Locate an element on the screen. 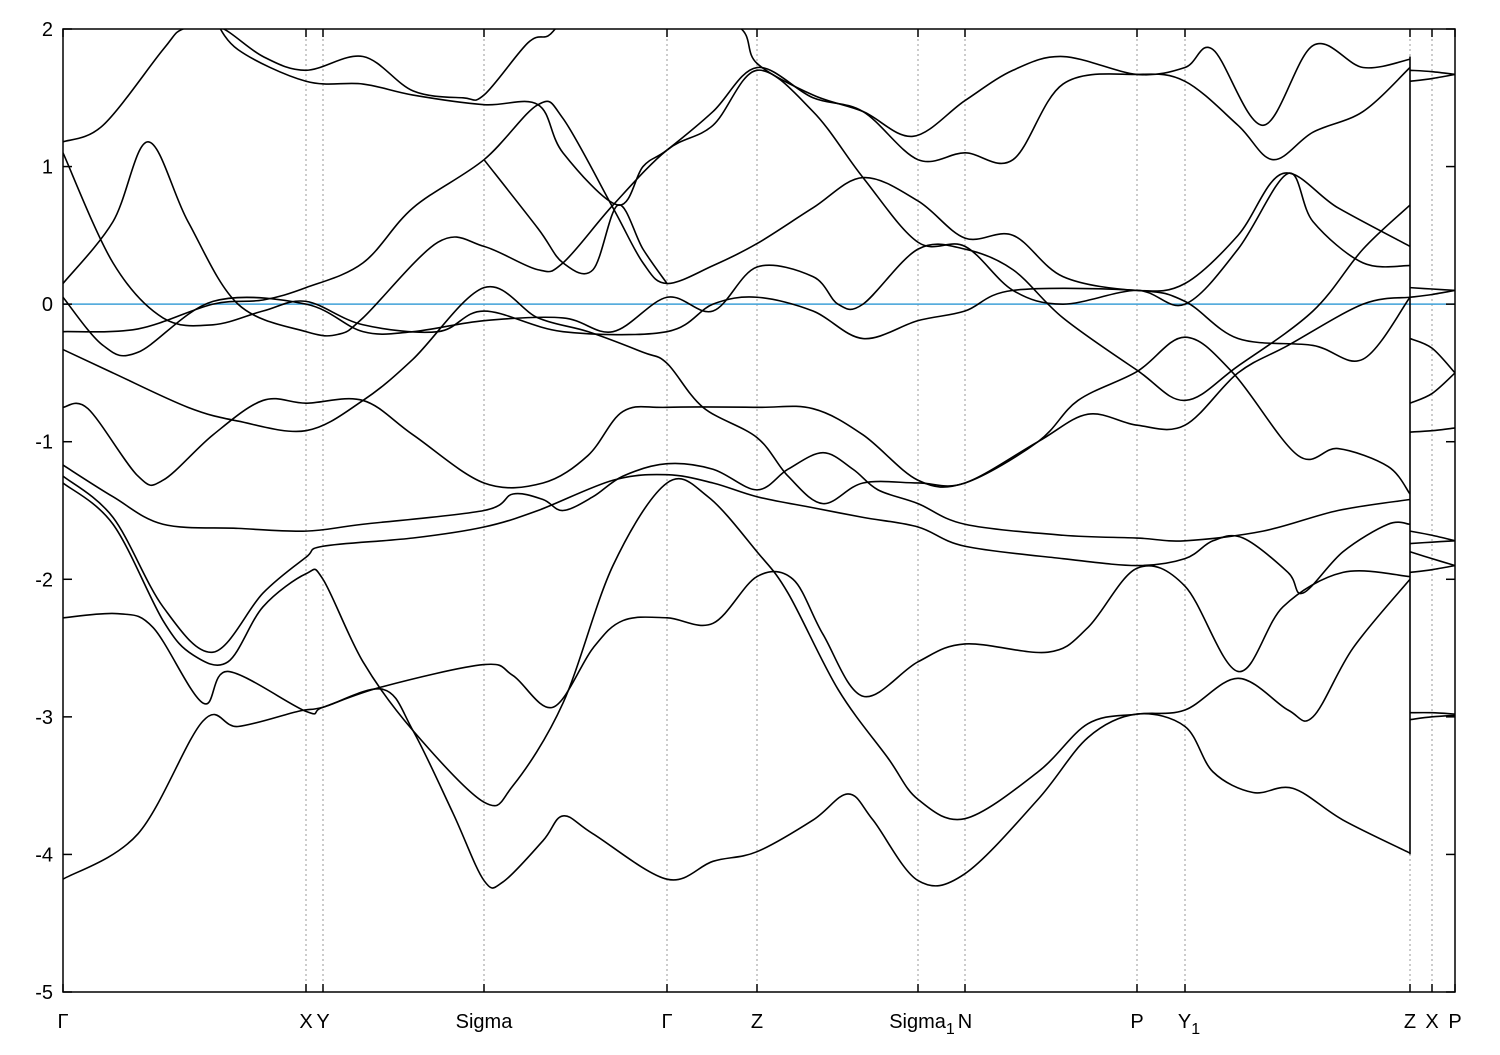 The image size is (1500, 1055). y-tick-label: -3 is located at coordinates (44, 718).